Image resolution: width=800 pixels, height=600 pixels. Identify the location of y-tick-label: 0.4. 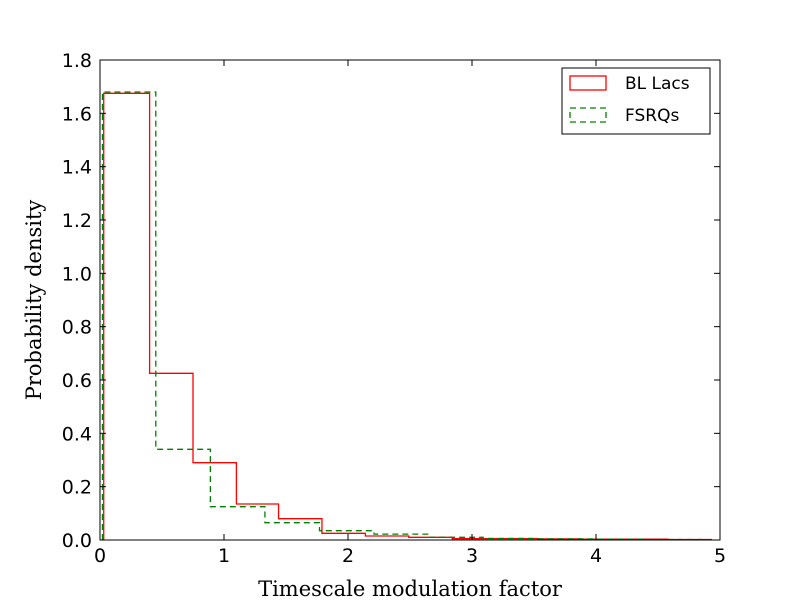
(77, 434).